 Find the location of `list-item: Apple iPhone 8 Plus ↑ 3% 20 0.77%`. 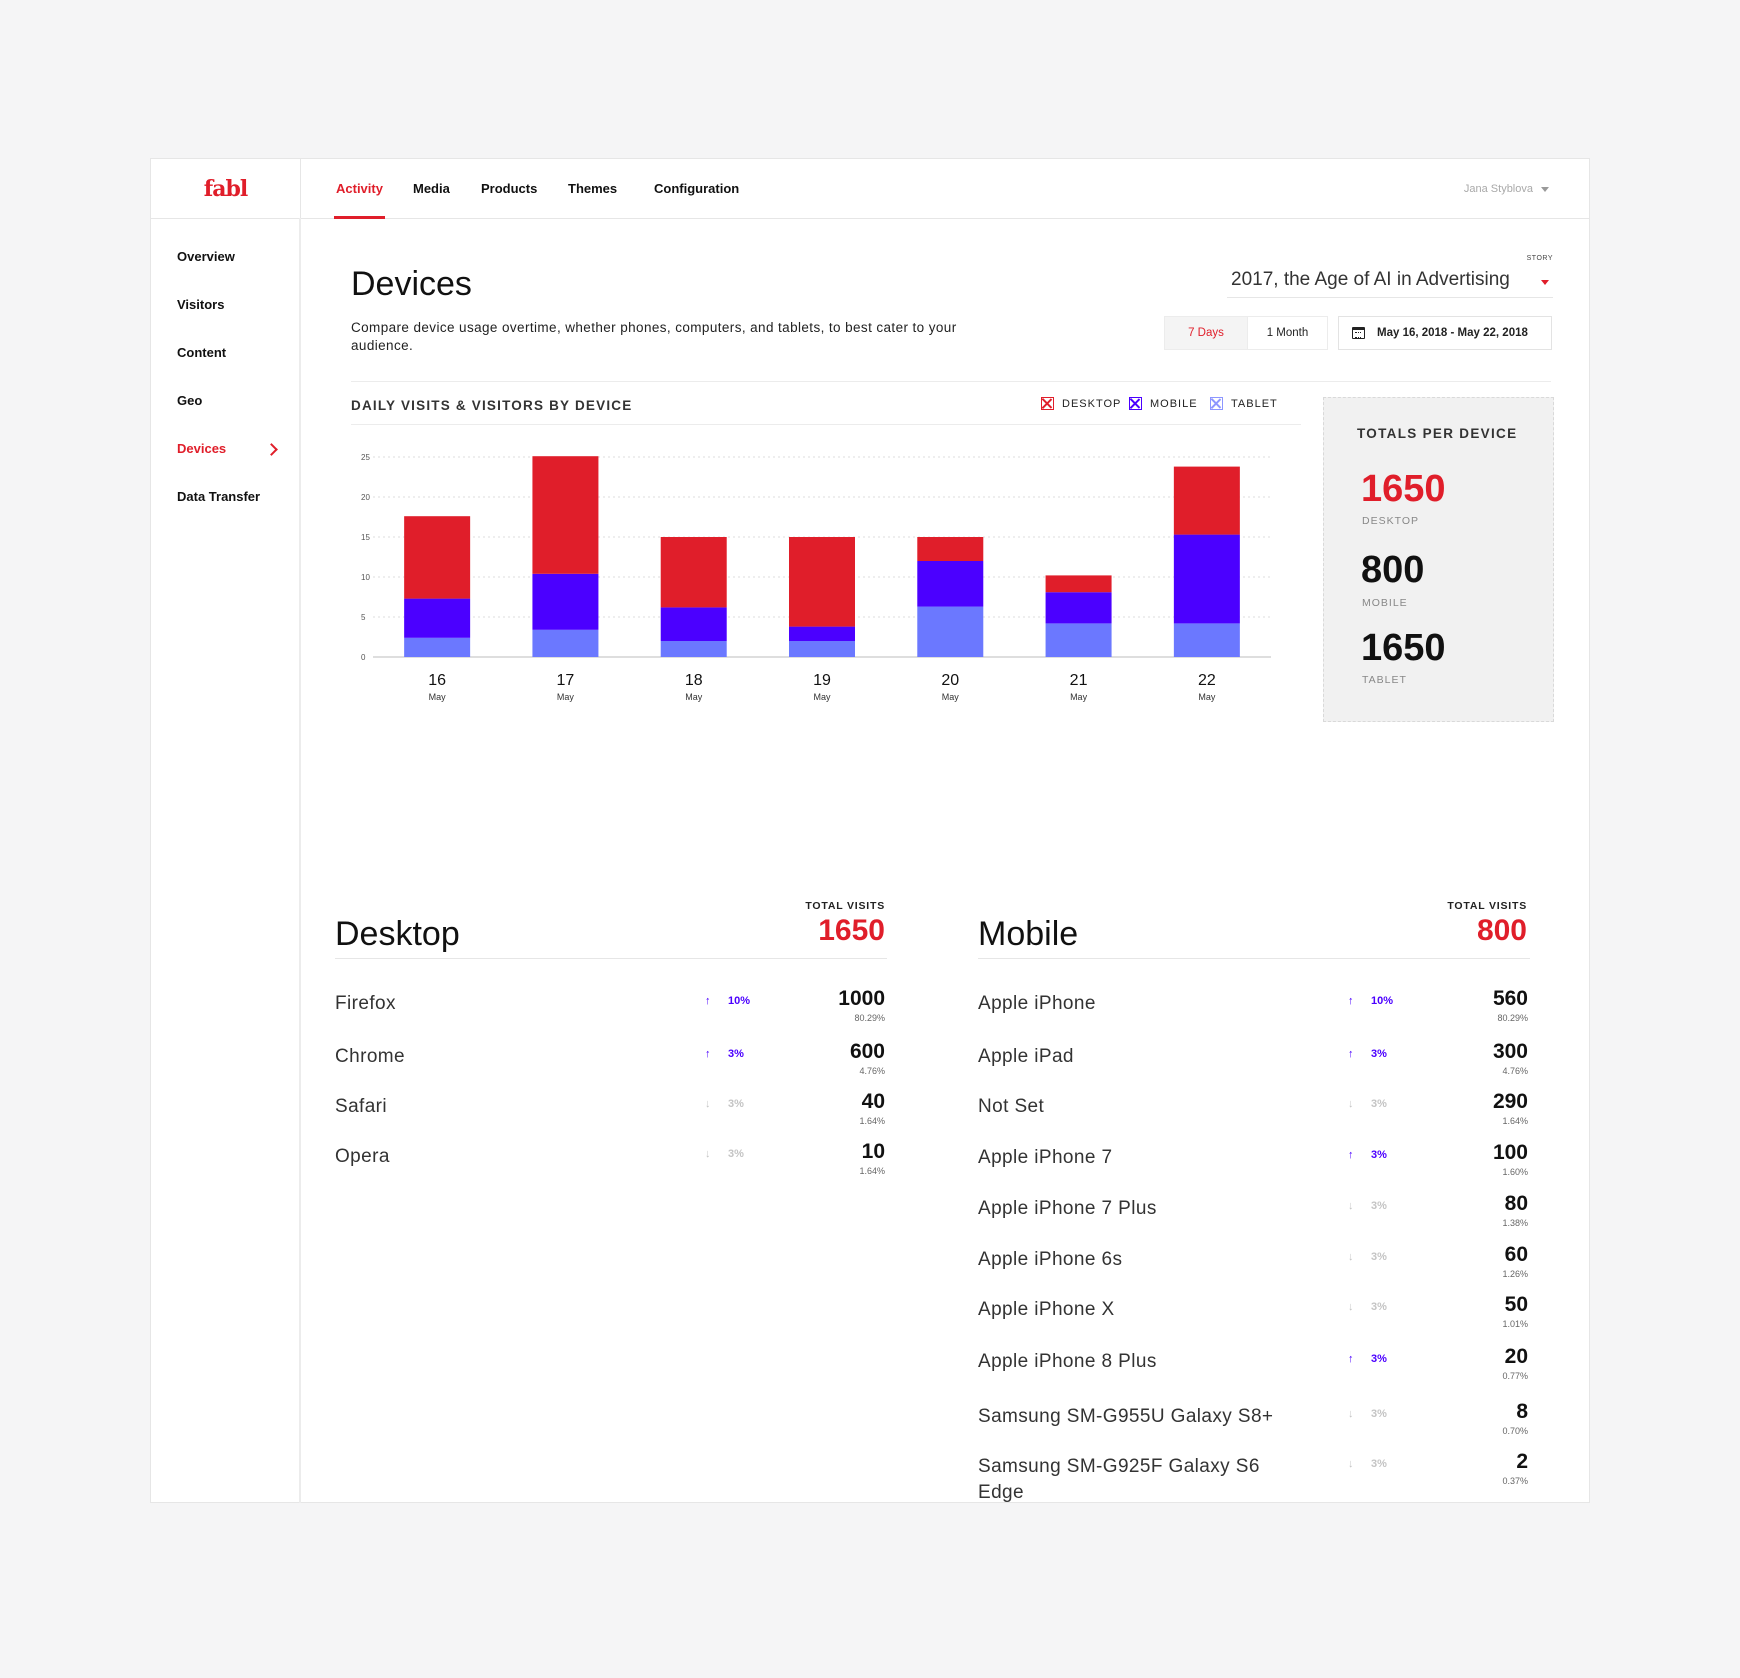

list-item: Apple iPhone 8 Plus ↑ 3% 20 0.77% is located at coordinates (1253, 1368).